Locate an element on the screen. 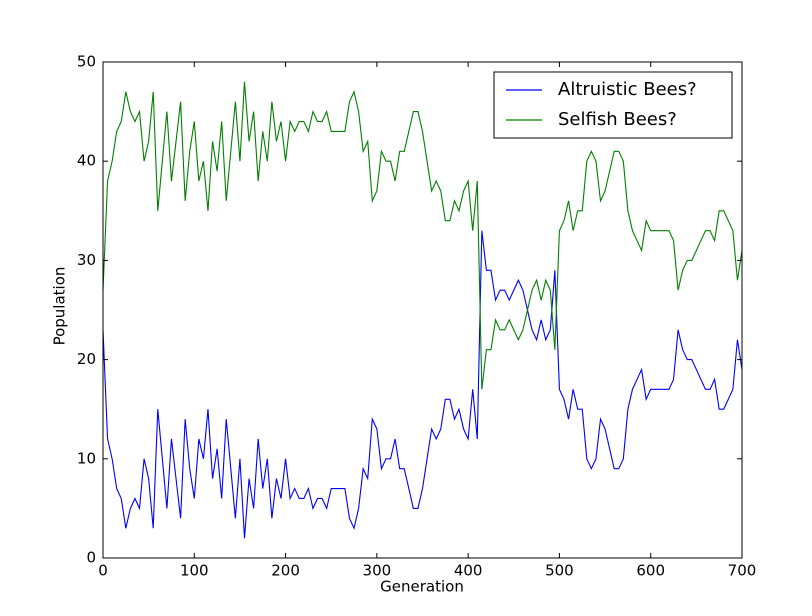 The height and width of the screenshot is (616, 812). y-tick-label: 10 is located at coordinates (86, 458).